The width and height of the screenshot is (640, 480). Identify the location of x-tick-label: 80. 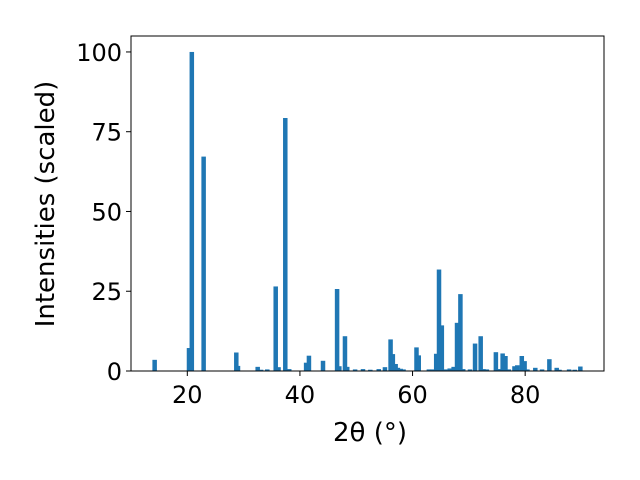
(525, 395).